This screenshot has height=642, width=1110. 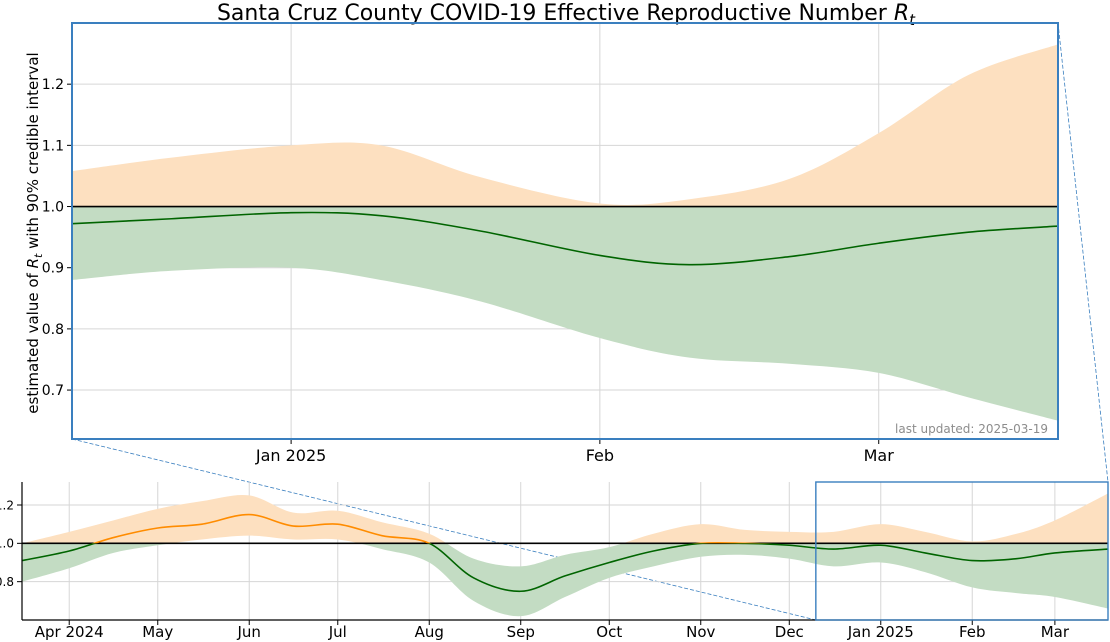 I want to click on ylabel-symbol: R, so click(x=33, y=263).